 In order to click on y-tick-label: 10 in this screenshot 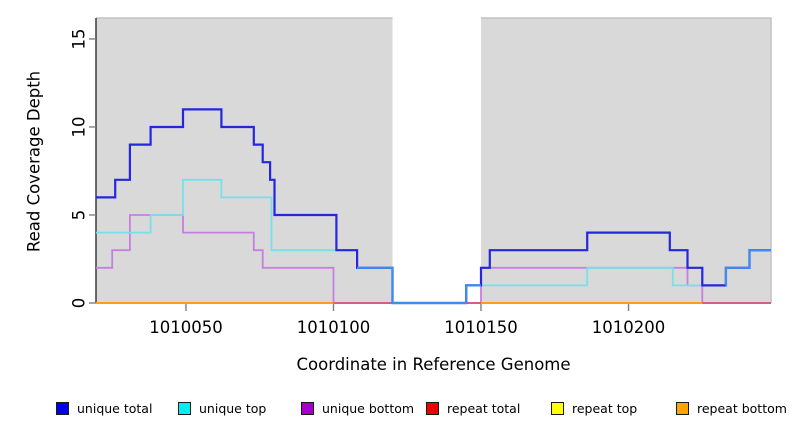, I will do `click(79, 126)`.